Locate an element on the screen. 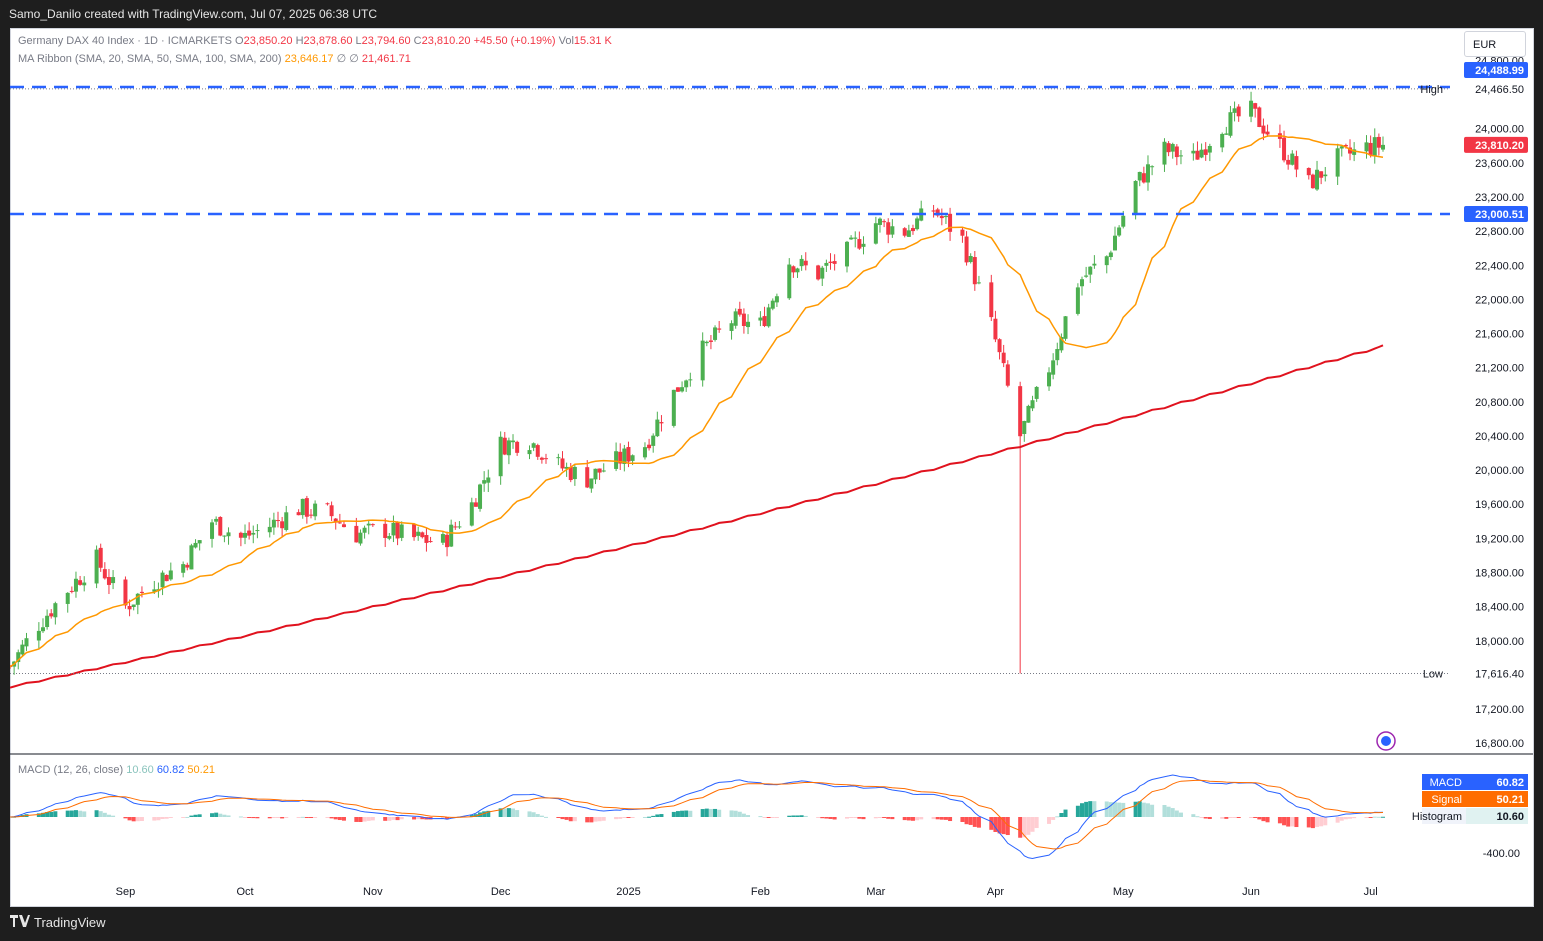 The image size is (1543, 941). ma-na-1: ∅ is located at coordinates (341, 59).